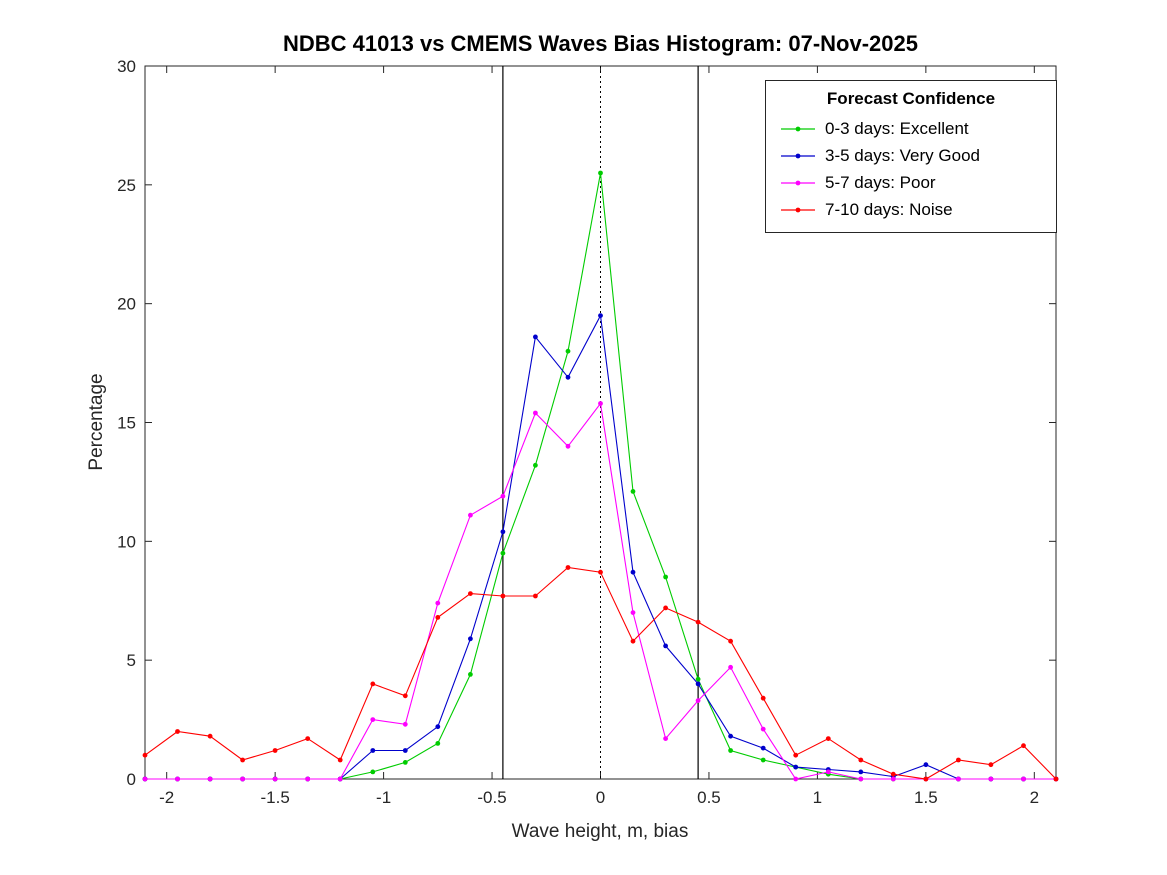 The width and height of the screenshot is (1167, 875). I want to click on legend-entry-0: 0-3 days: Excellent, so click(911, 128).